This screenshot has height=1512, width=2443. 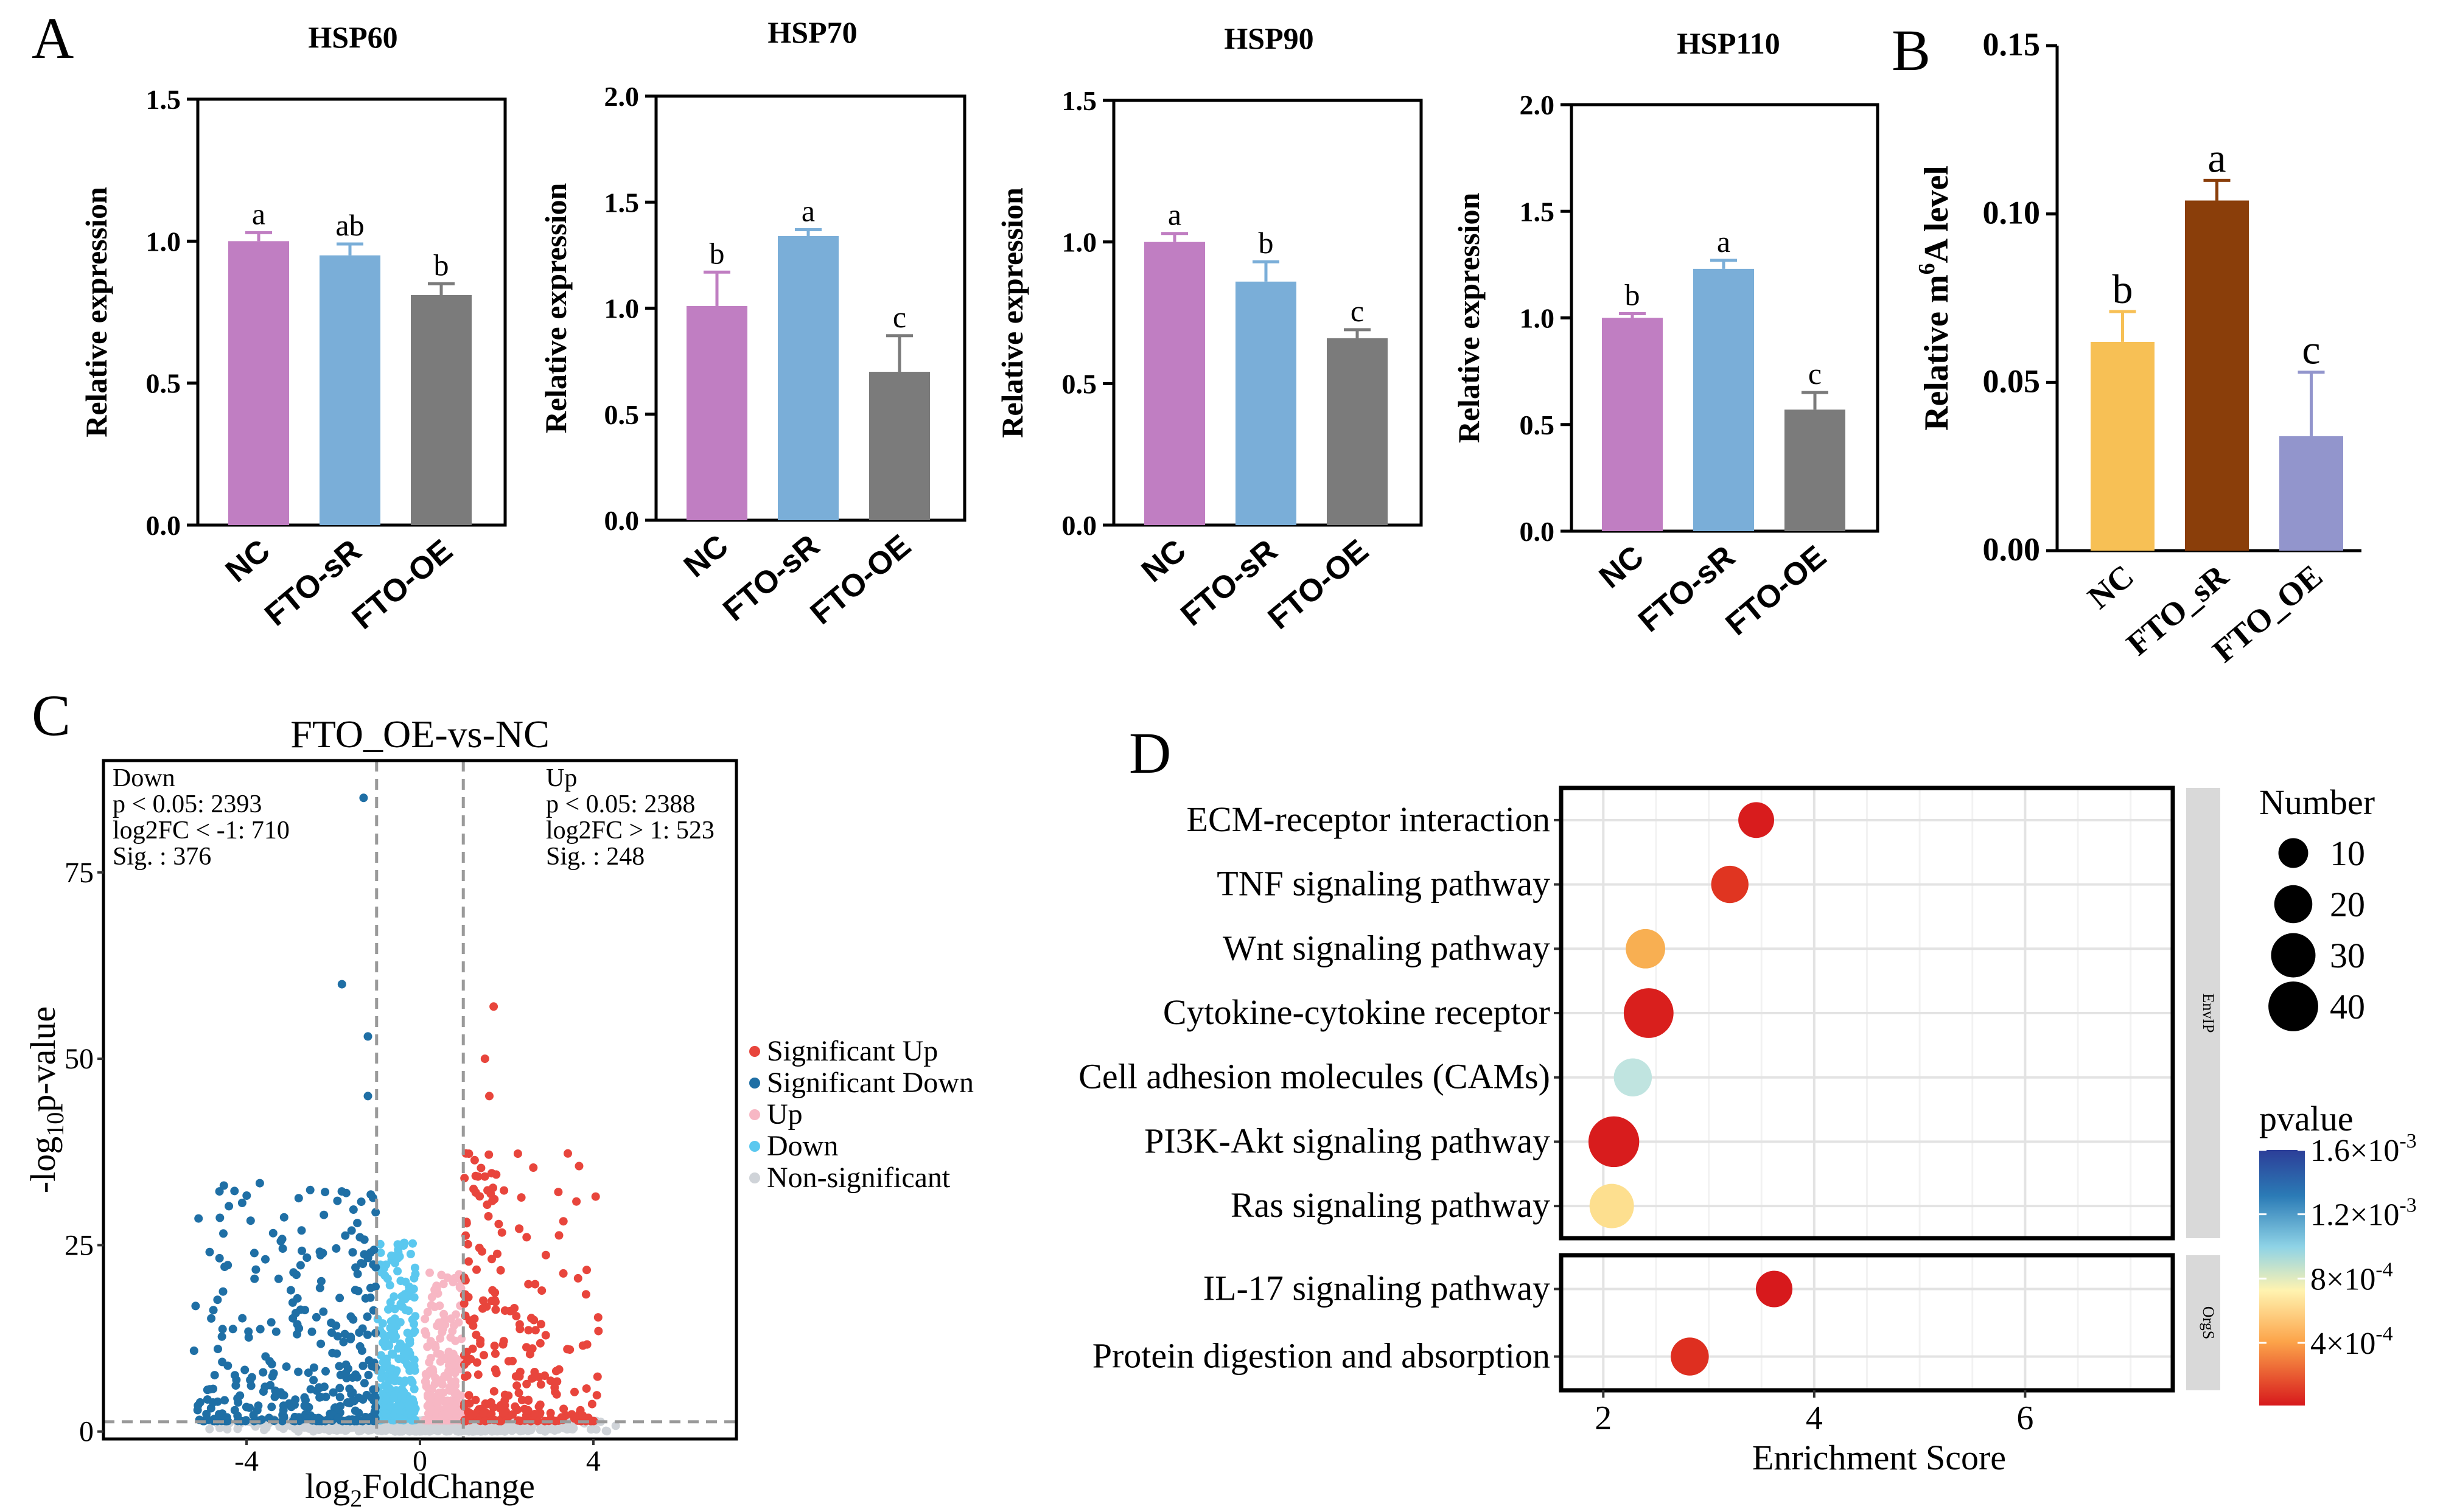 I want to click on colorbar-label: 8×10⁻⁴, so click(x=2351, y=1277).